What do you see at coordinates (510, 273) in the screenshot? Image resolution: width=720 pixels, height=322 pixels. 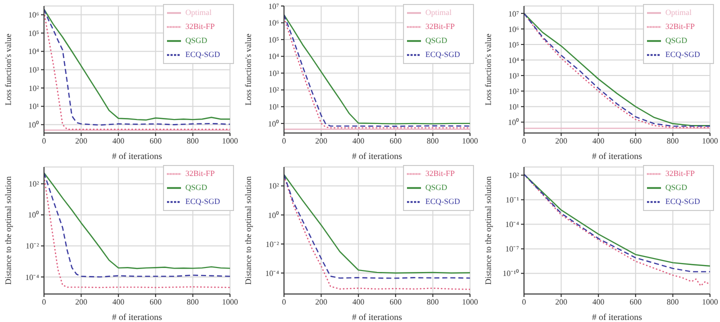 I see `y-tick-label: 10⁻¹⁰` at bounding box center [510, 273].